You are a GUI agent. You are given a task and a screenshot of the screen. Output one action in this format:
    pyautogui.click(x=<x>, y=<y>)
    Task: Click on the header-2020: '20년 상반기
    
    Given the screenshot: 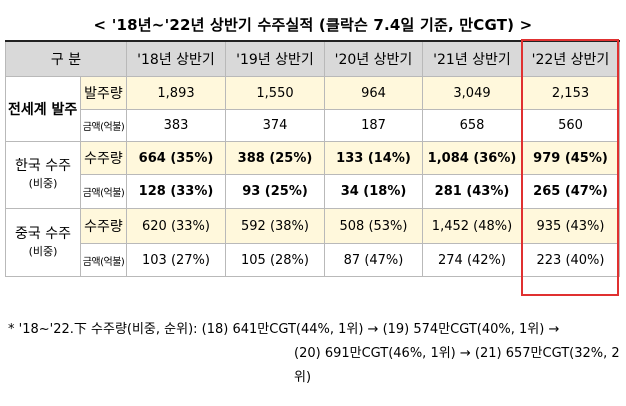 What is the action you would take?
    pyautogui.click(x=373, y=58)
    